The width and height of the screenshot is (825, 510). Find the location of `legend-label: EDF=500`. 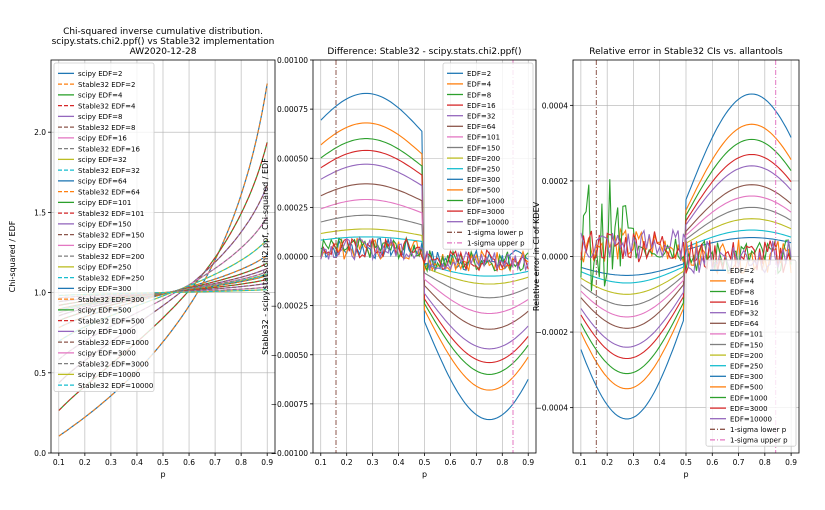

legend-label: EDF=500 is located at coordinates (746, 388).